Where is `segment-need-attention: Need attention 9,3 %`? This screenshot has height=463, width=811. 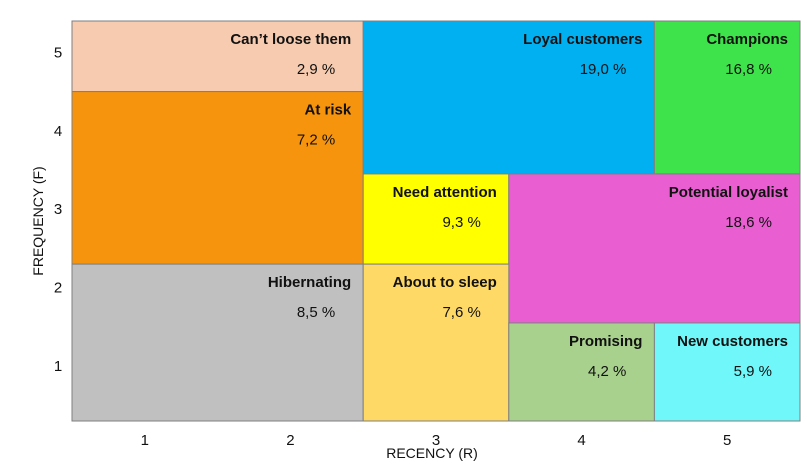
segment-need-attention: Need attention 9,3 % is located at coordinates (436, 219).